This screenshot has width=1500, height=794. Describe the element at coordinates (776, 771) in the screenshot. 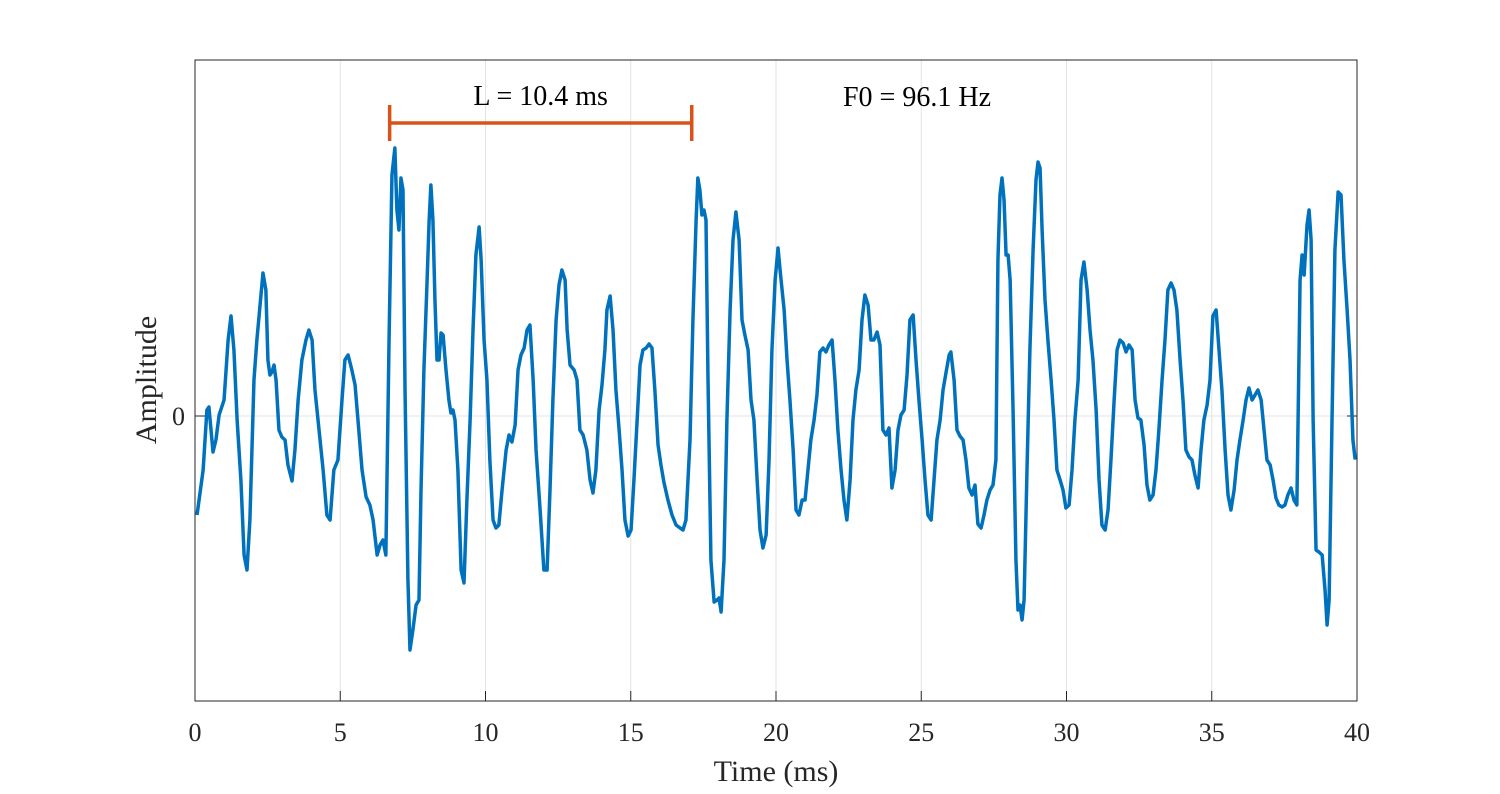

I see `x-axis-label: Time (ms)` at that location.